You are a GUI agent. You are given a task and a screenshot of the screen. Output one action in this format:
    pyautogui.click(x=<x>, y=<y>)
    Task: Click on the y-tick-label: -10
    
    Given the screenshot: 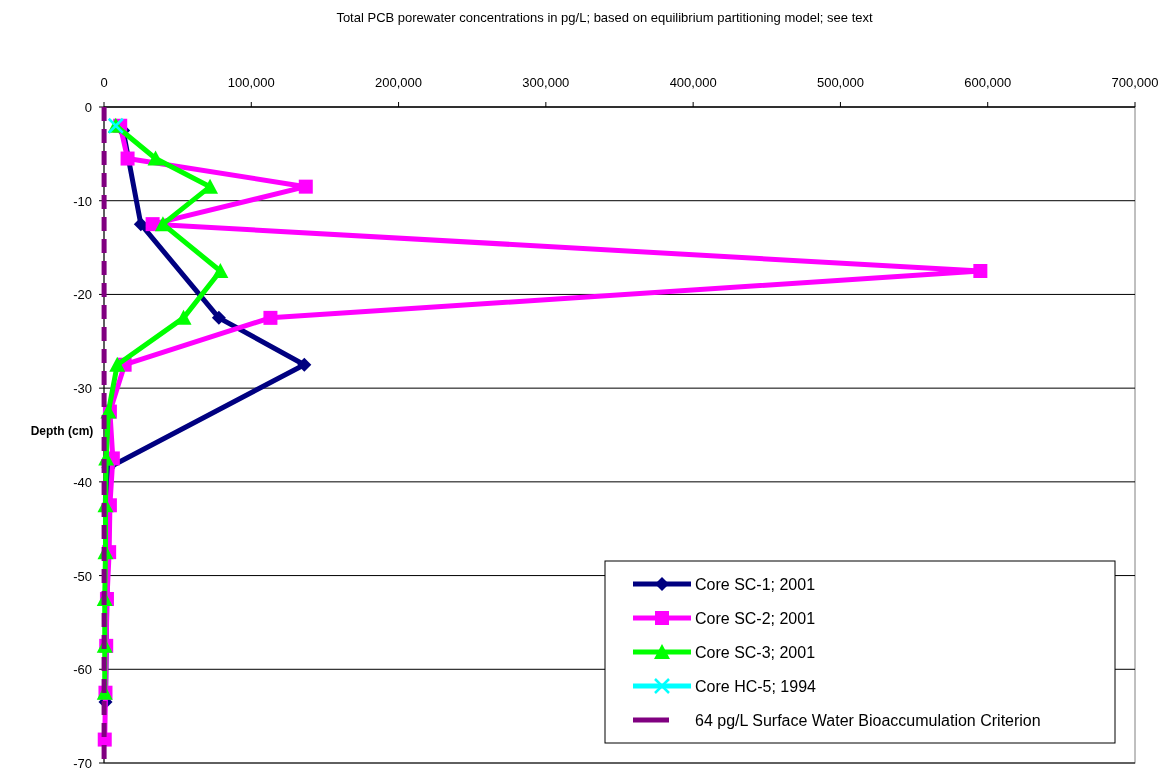 What is the action you would take?
    pyautogui.click(x=82, y=201)
    